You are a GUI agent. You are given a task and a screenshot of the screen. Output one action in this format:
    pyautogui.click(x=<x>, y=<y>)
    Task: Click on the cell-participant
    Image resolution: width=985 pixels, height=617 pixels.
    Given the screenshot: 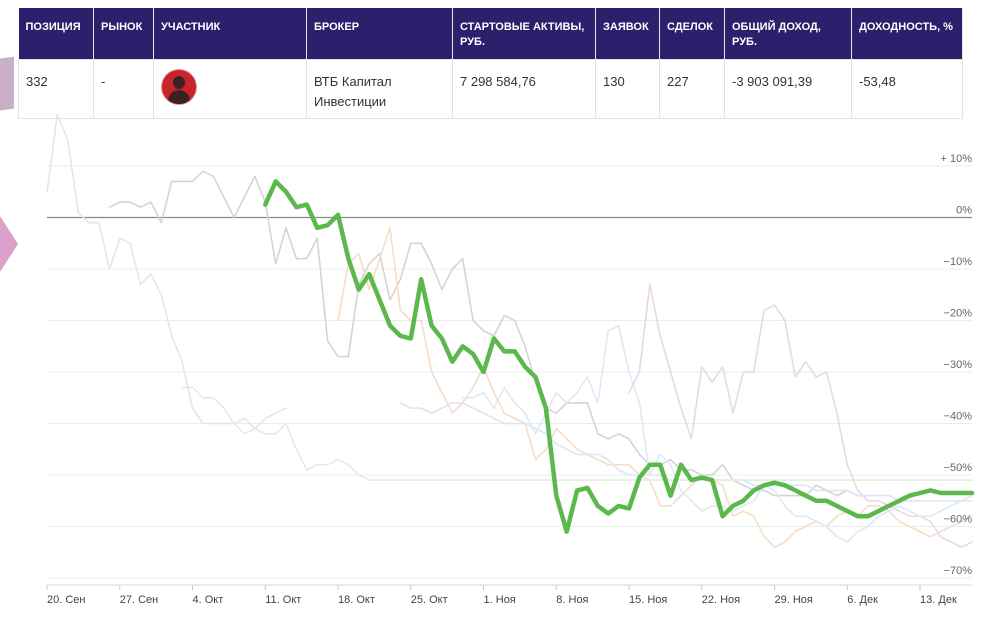 What is the action you would take?
    pyautogui.click(x=230, y=89)
    